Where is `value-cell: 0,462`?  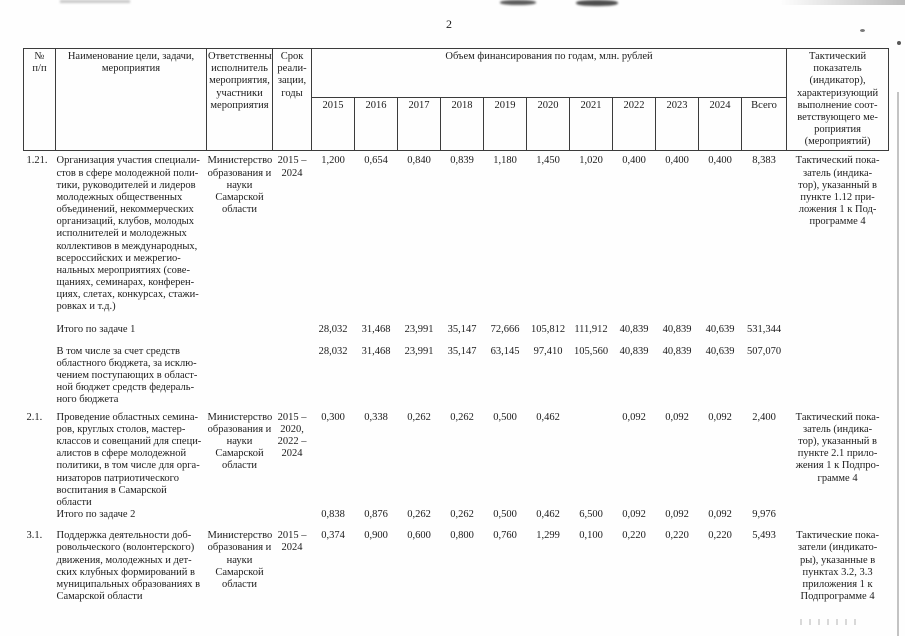
value-cell: 0,462 is located at coordinates (548, 515).